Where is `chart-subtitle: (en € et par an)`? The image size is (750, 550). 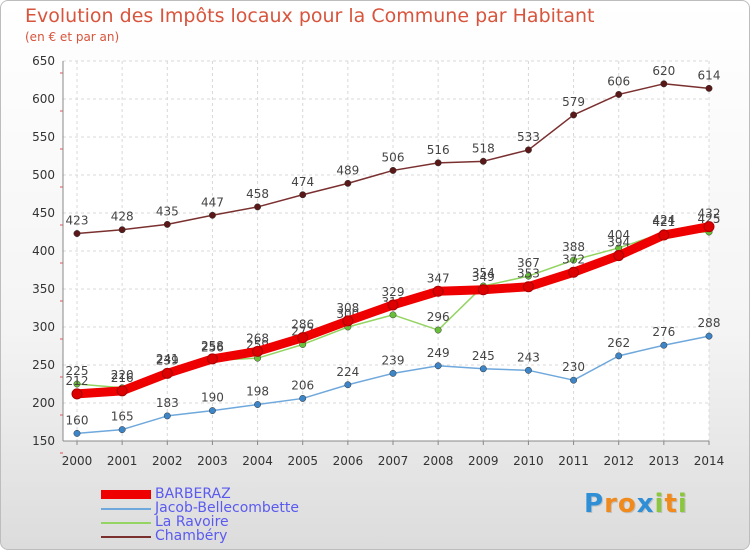
chart-subtitle: (en € et par an) is located at coordinates (72, 37).